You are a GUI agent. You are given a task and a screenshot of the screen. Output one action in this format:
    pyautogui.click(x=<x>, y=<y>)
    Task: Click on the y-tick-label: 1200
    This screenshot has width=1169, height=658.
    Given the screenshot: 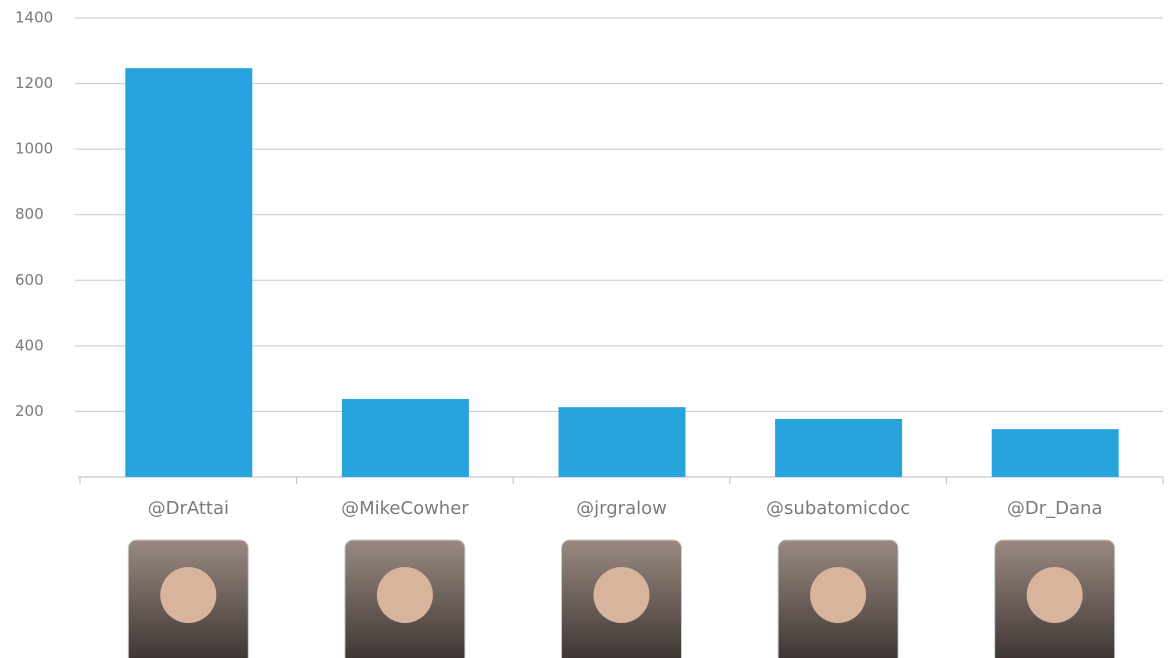 What is the action you would take?
    pyautogui.click(x=34, y=83)
    